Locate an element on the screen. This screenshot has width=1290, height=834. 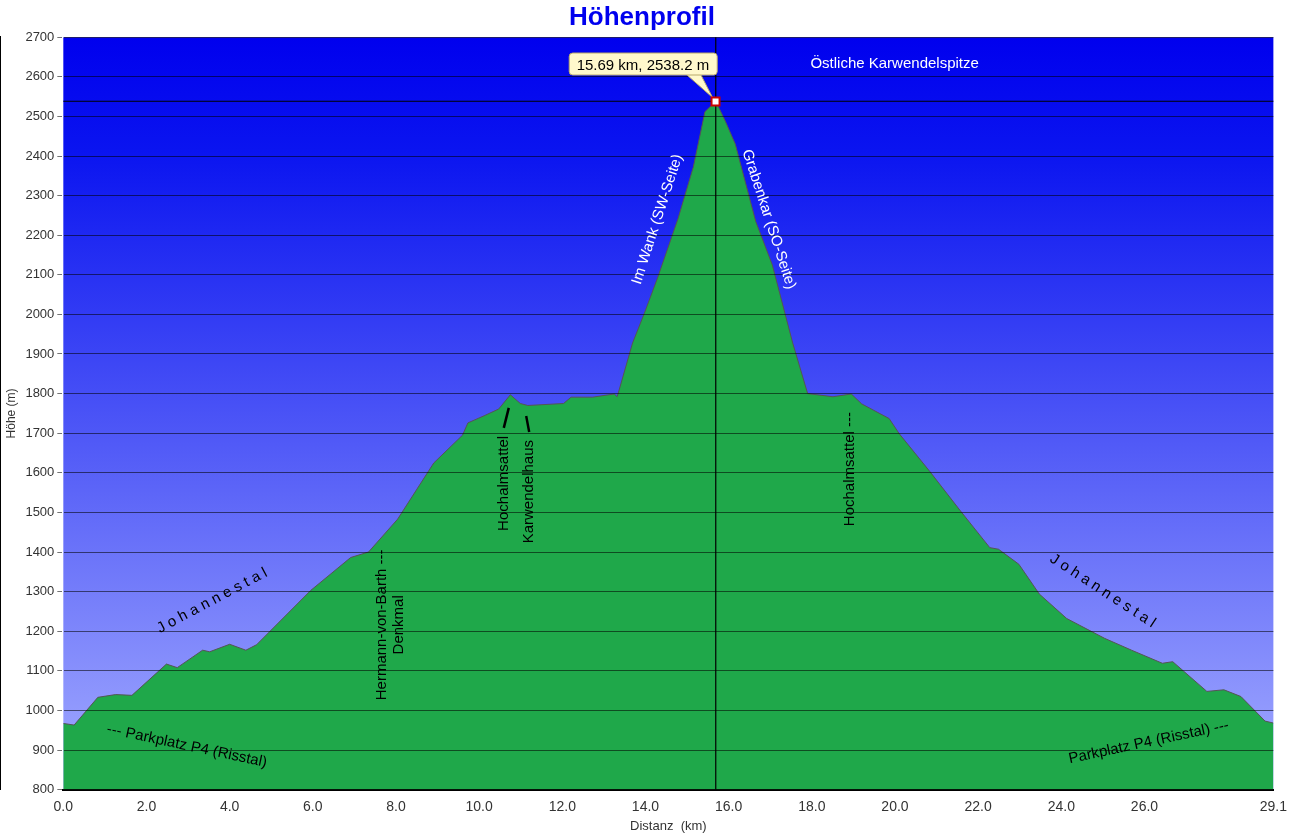
x-tick-label: 14.0 is located at coordinates (645, 805).